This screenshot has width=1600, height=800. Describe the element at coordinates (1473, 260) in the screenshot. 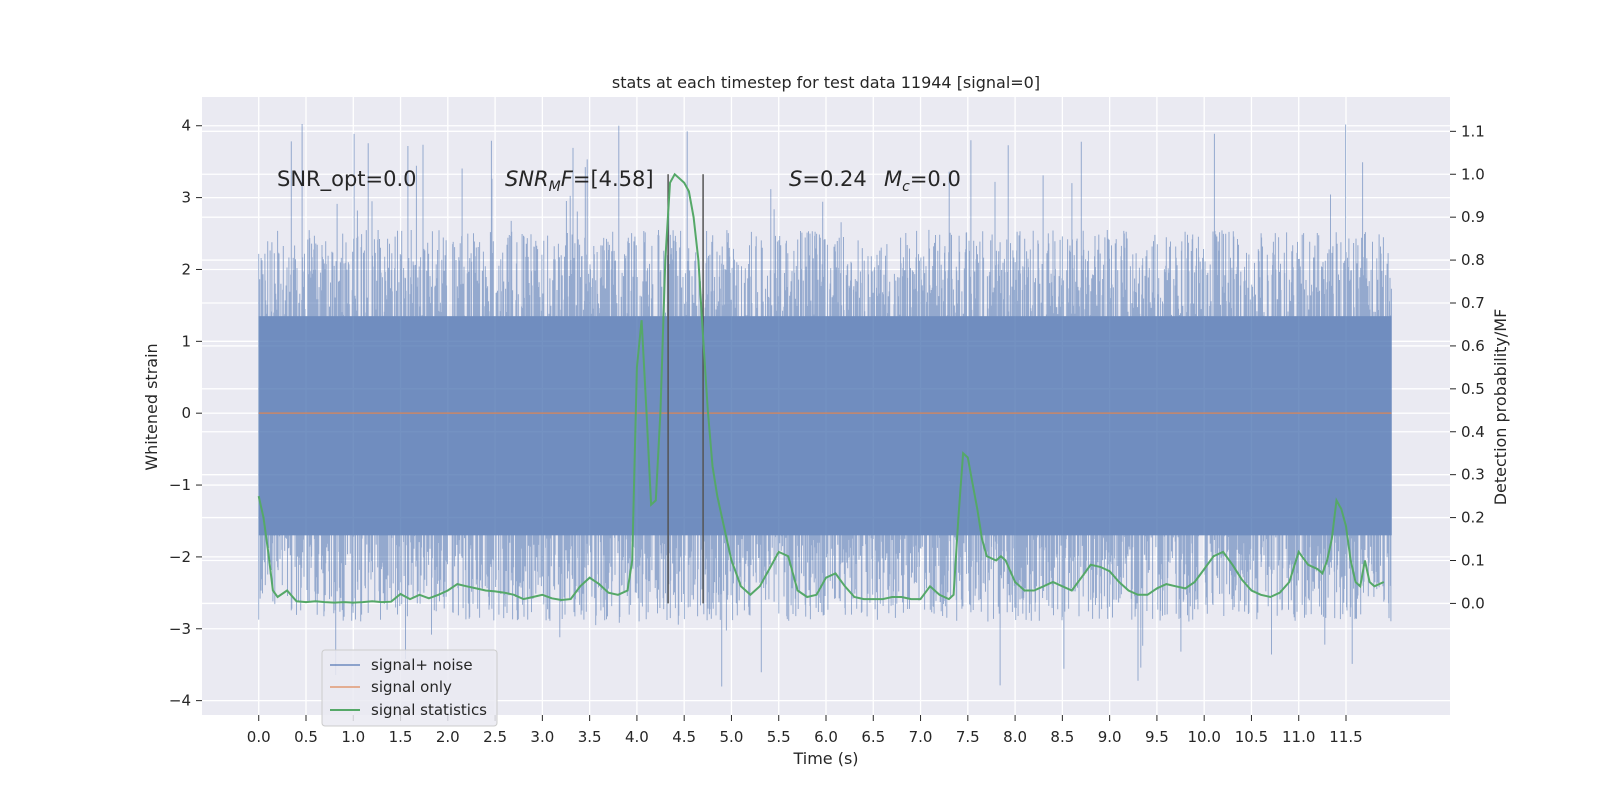

I see `y-tick-label-right: 0.8` at that location.